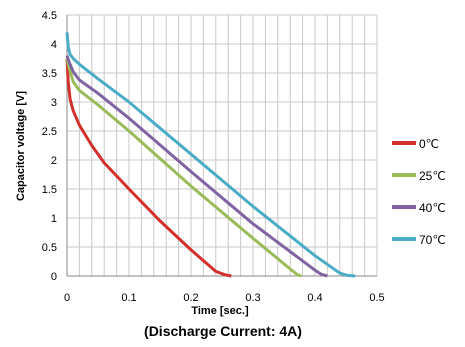  Describe the element at coordinates (432, 208) in the screenshot. I see `legend-label: 40℃` at that location.